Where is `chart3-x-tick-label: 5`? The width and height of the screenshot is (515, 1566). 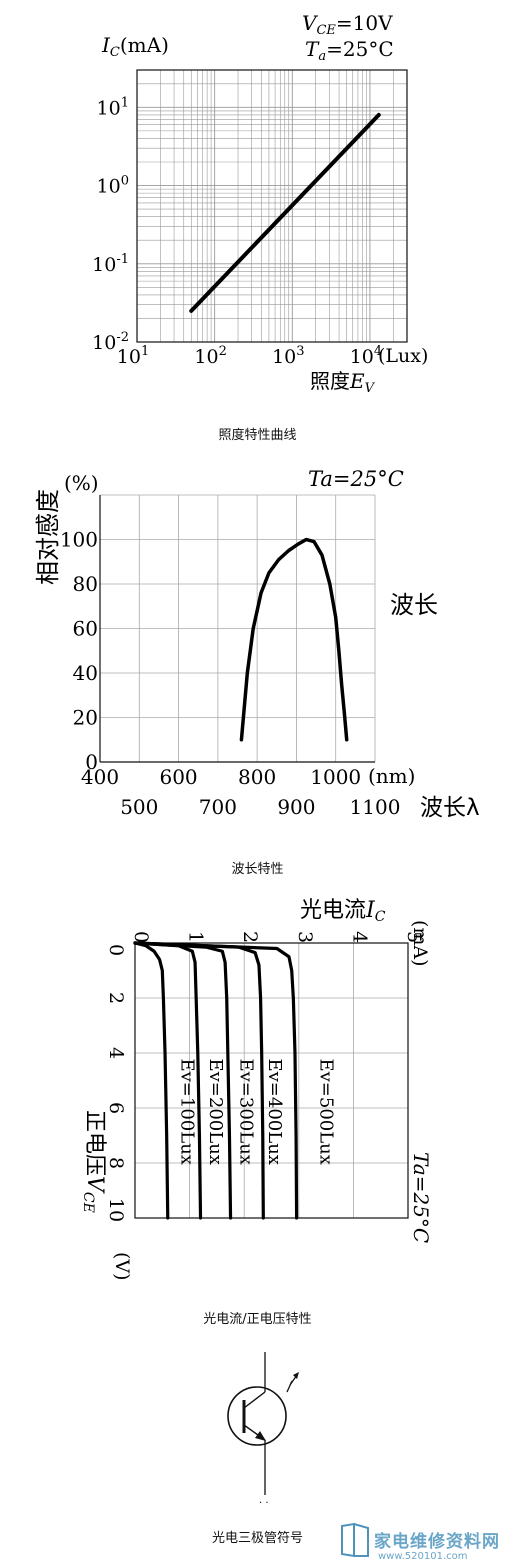
chart3-x-tick-label: 5 is located at coordinates (414, 937).